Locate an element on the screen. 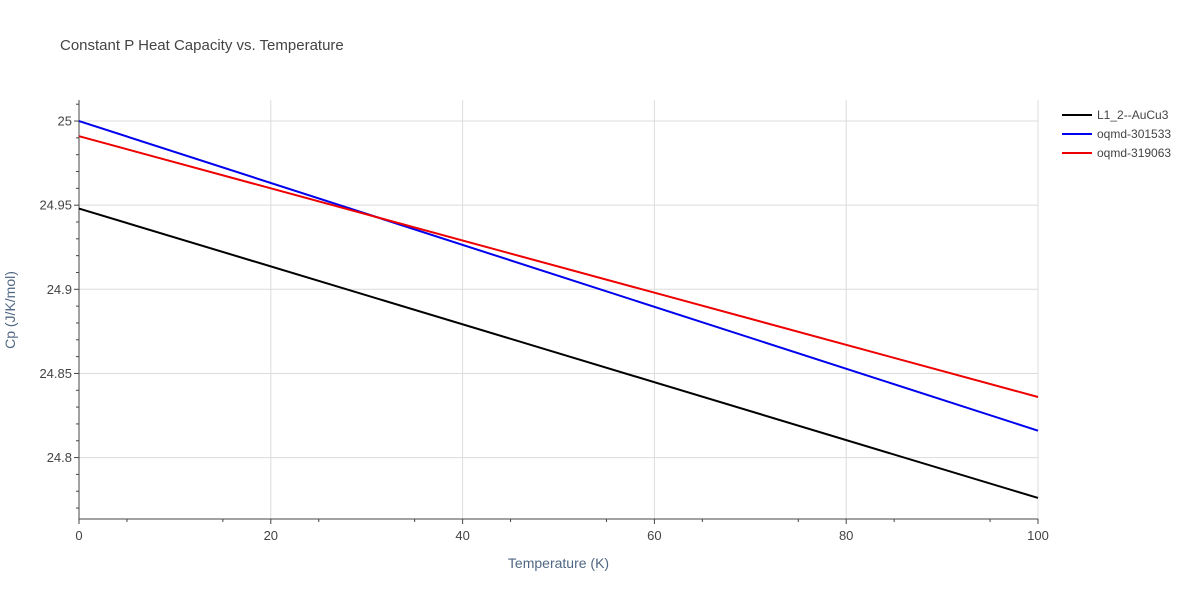 This screenshot has height=605, width=1200. y-axis-title: Cp (J/K/mol) is located at coordinates (10, 310).